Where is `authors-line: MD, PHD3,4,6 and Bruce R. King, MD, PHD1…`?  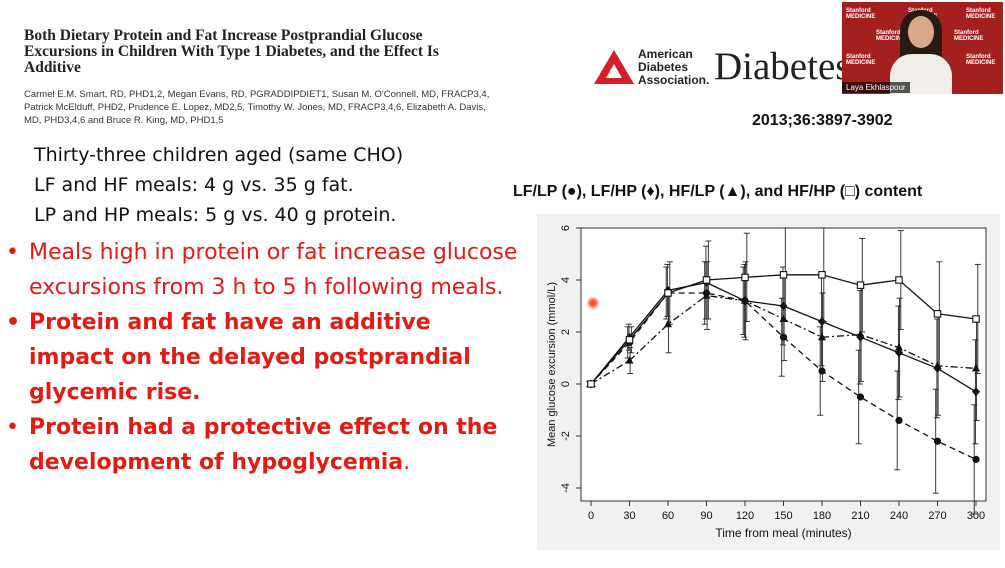
authors-line: MD, PHD3,4,6 and Bruce R. King, MD, PHD1… is located at coordinates (124, 120).